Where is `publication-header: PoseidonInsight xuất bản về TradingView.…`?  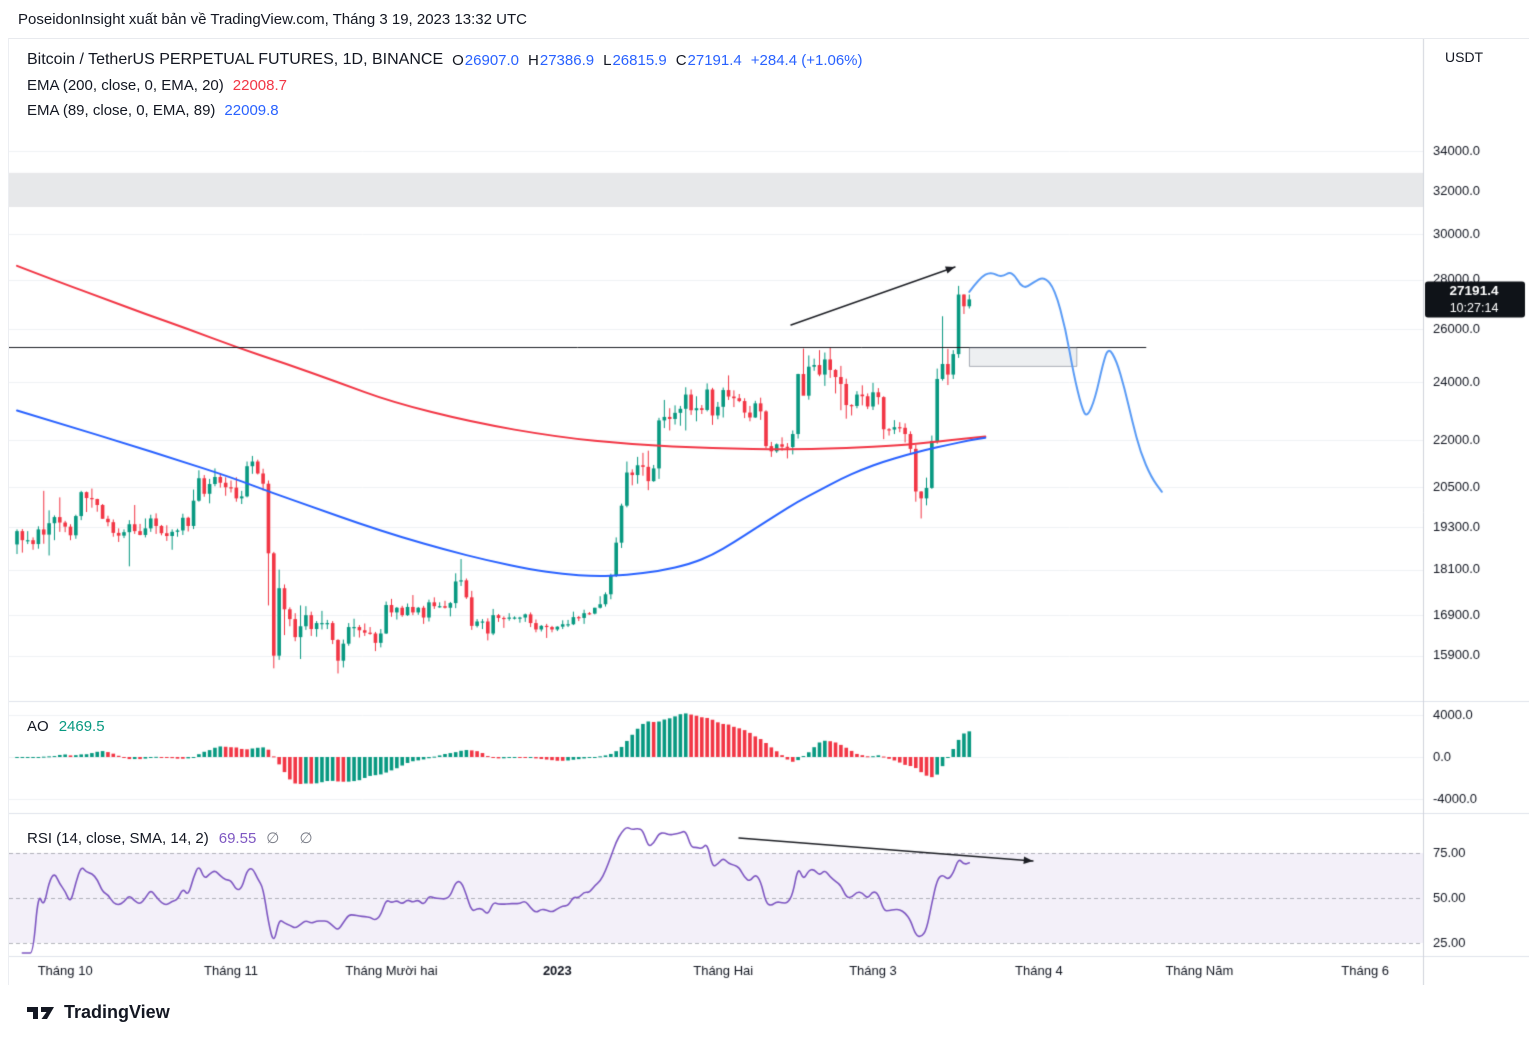
publication-header: PoseidonInsight xuất bản về TradingView.… is located at coordinates (768, 19).